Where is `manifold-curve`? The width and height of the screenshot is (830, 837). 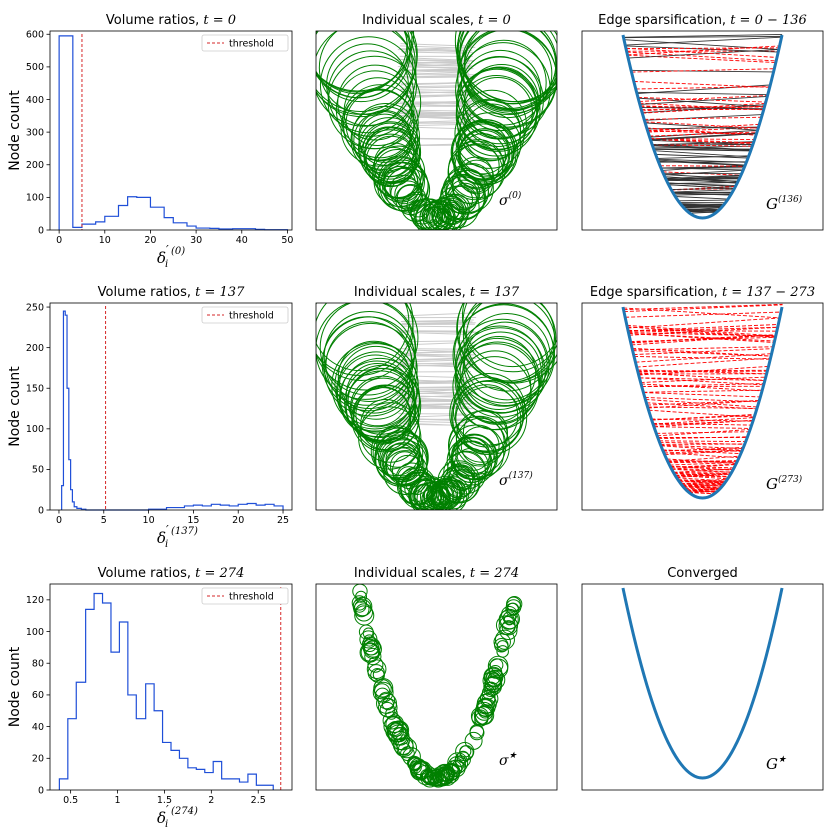 manifold-curve is located at coordinates (702, 403).